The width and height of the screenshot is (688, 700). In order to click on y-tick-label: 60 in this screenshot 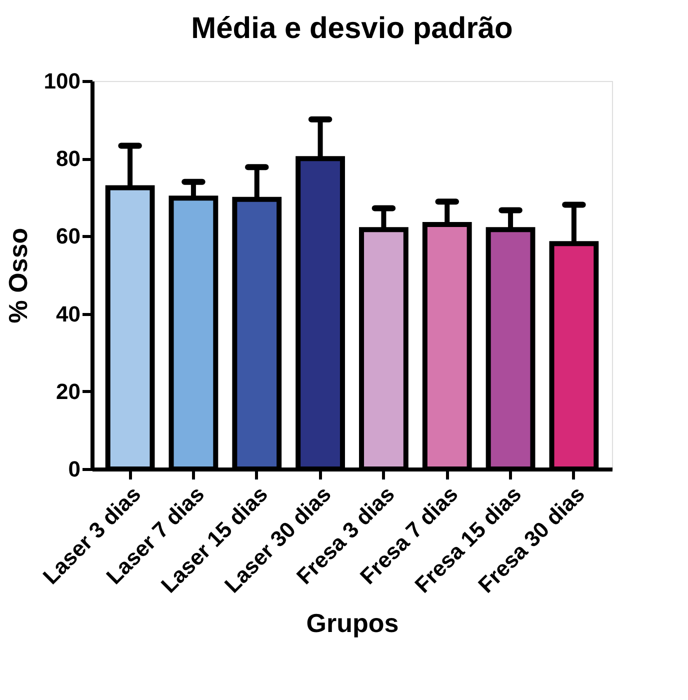, I will do `click(68, 236)`.